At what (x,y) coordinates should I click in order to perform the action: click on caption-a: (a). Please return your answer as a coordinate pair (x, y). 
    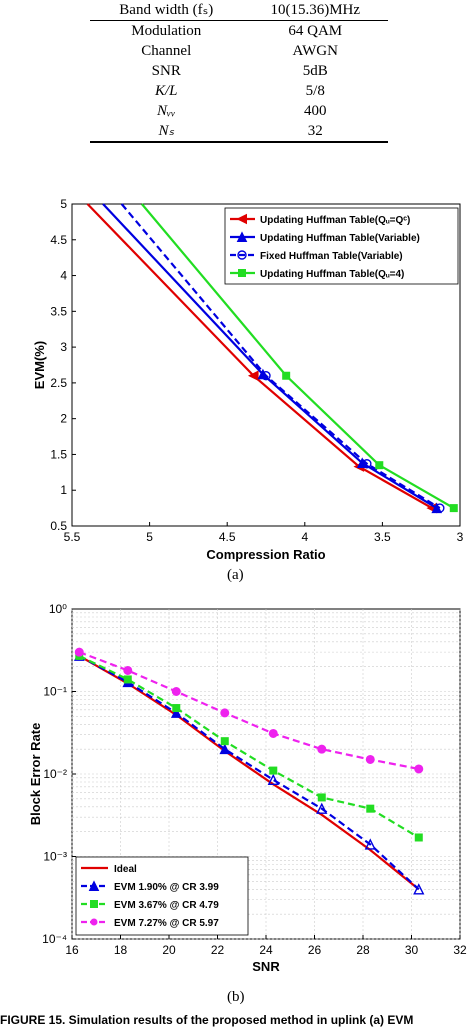
    Looking at the image, I should click on (235, 575).